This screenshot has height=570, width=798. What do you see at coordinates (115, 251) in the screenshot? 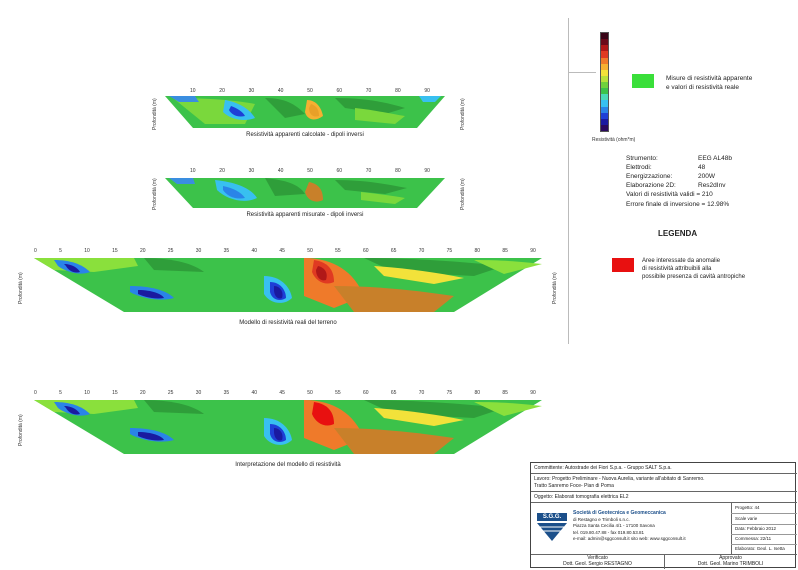
I see `model-tick: 15` at bounding box center [115, 251].